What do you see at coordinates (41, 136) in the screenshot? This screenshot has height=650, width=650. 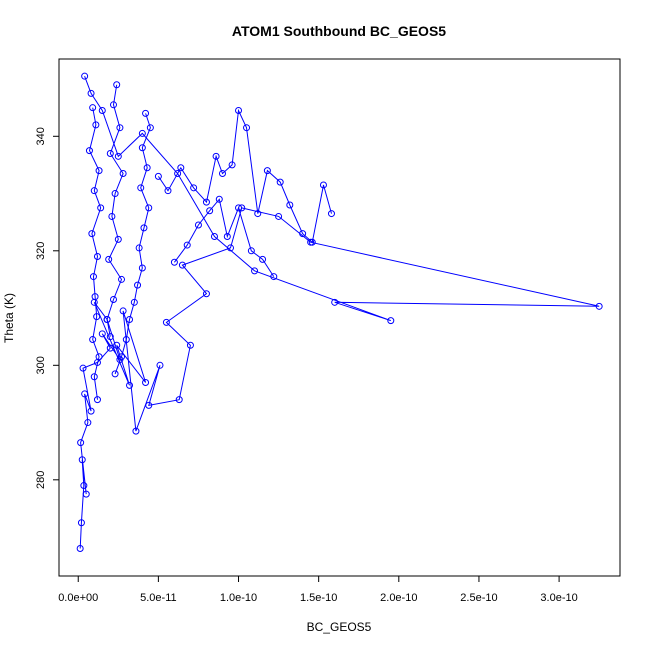 I see `y-tick-label: 340` at bounding box center [41, 136].